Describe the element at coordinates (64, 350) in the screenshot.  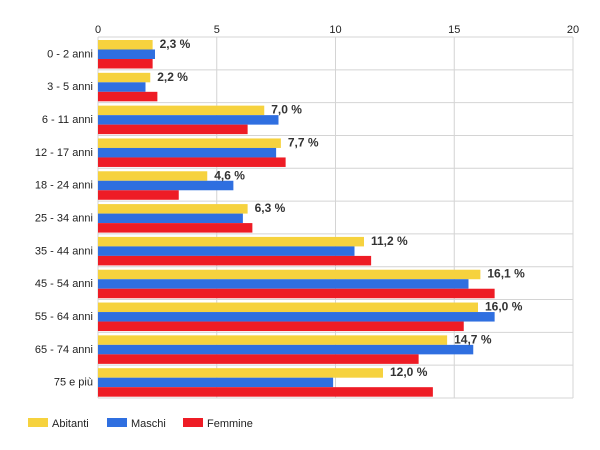
I see `category-label: 65 - 74 anni` at that location.